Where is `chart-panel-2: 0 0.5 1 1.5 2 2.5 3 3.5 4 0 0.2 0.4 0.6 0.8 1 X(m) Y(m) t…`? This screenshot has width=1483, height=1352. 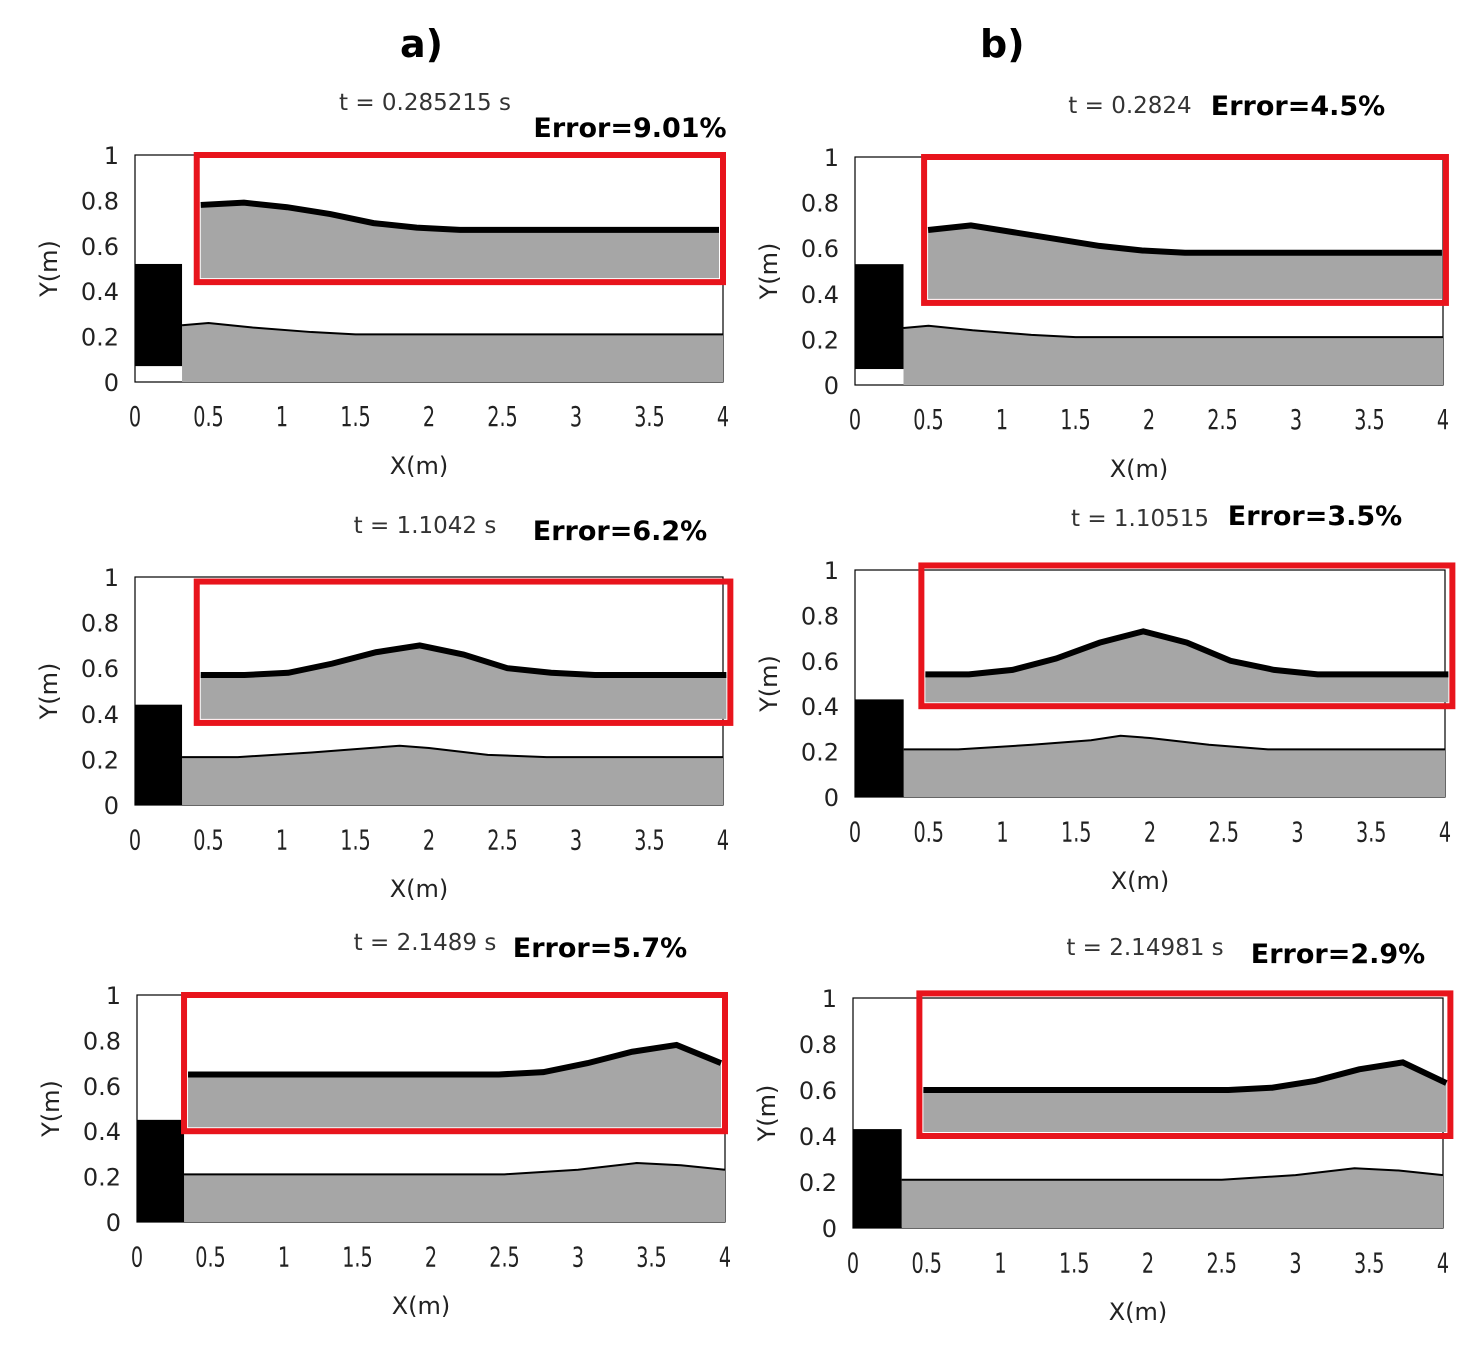
chart-panel-2: 0 0.5 1 1.5 2 2.5 3 3.5 4 0 0.2 0.4 0.6 0.8 1 X(m) Y(m) t… is located at coordinates (384, 708).